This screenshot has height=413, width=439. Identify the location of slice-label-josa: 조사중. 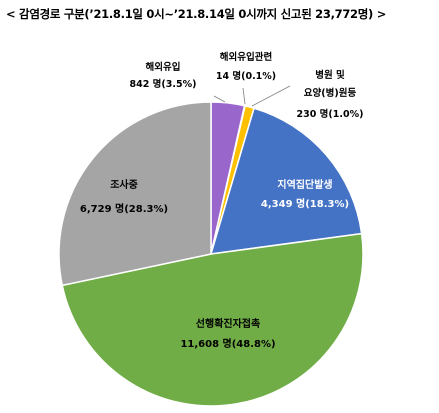
(124, 184).